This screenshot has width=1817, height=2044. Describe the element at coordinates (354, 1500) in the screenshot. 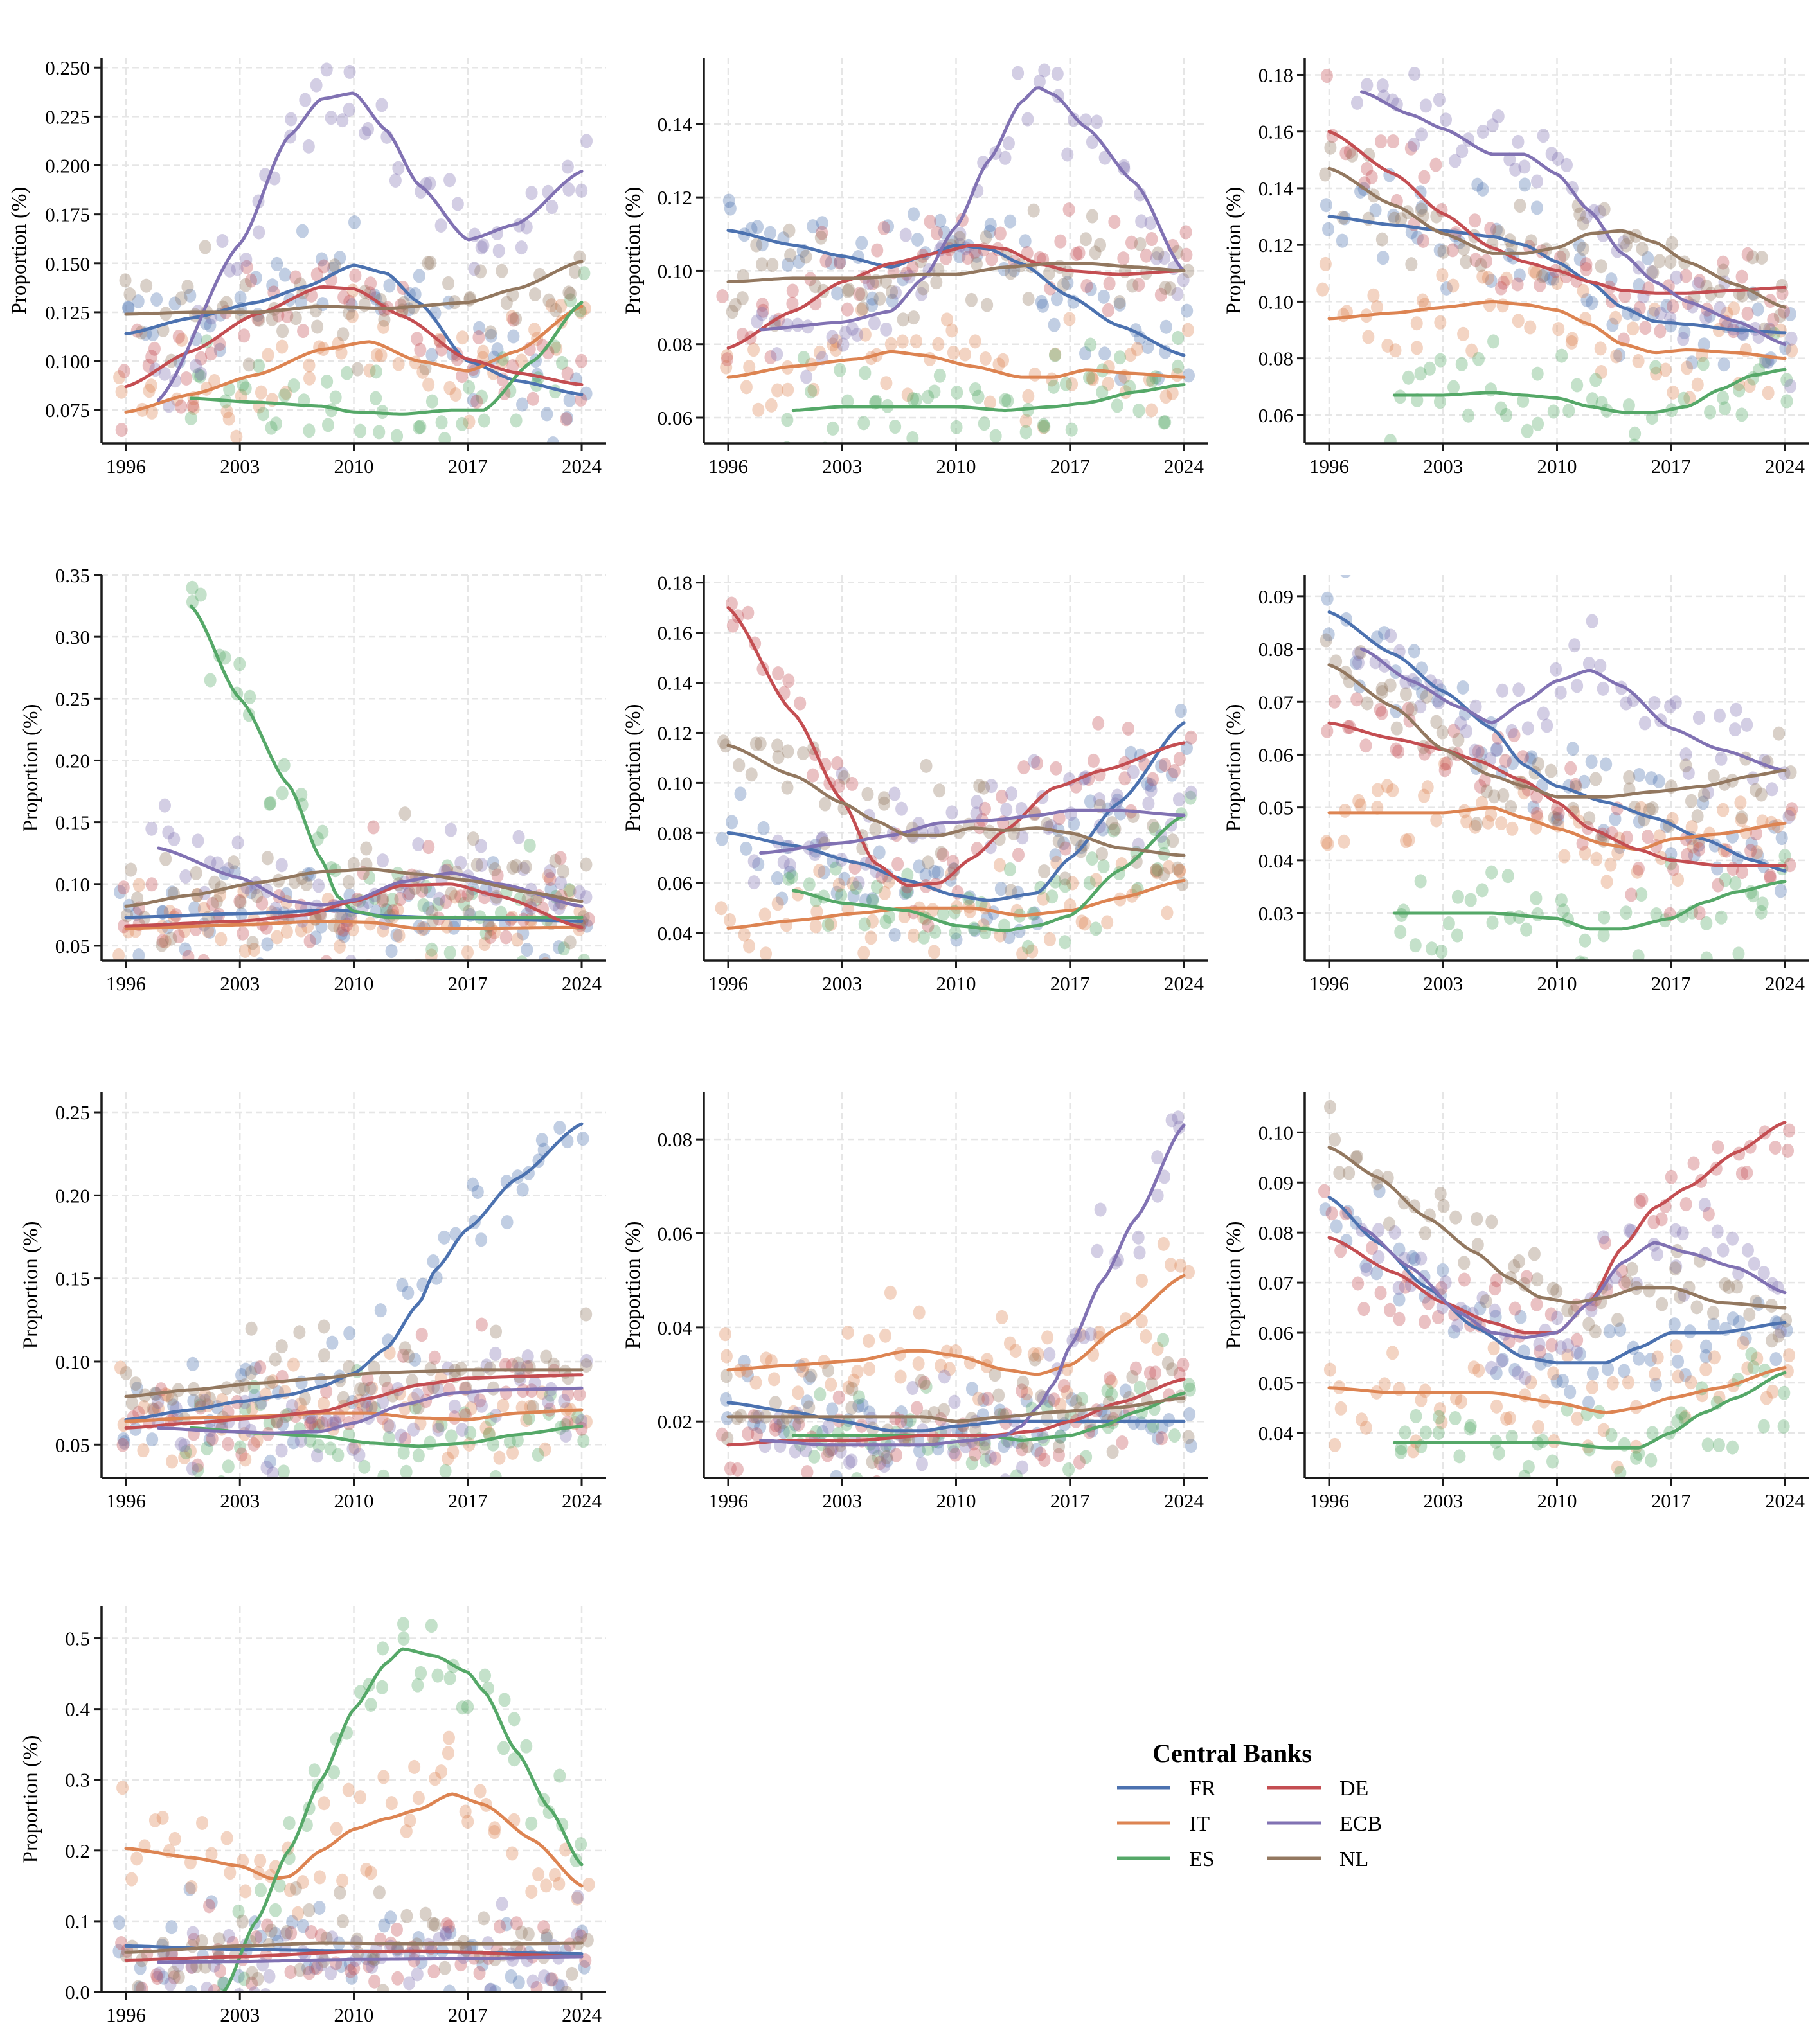

I see `x-tick-label: 2010` at that location.